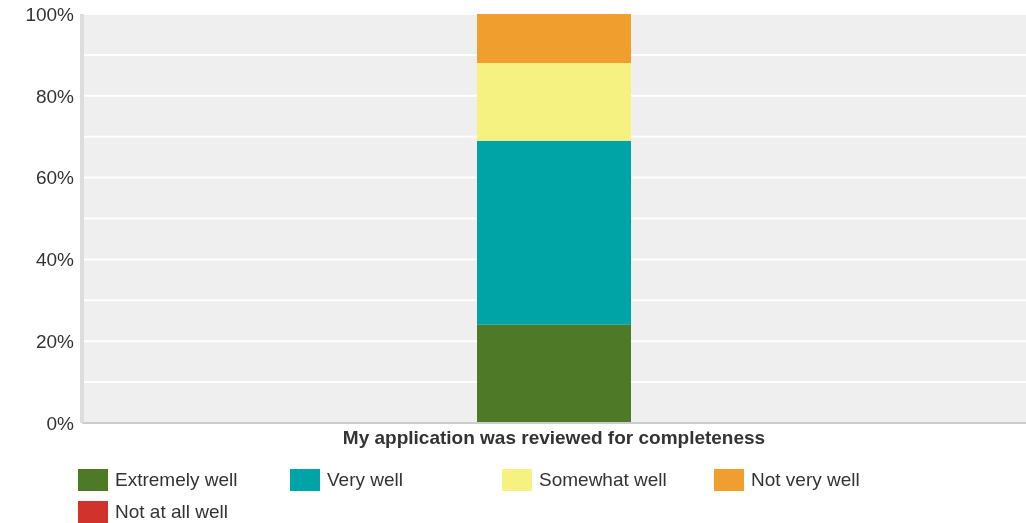  Describe the element at coordinates (805, 480) in the screenshot. I see `legend-label: Not very well` at that location.